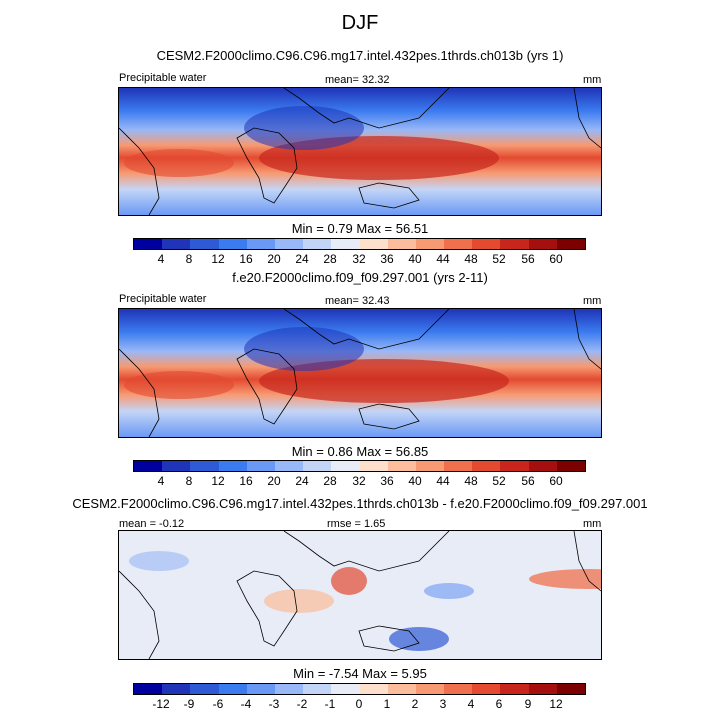 The width and height of the screenshot is (720, 720). I want to click on panel-1-atlantic-band, so click(179, 163).